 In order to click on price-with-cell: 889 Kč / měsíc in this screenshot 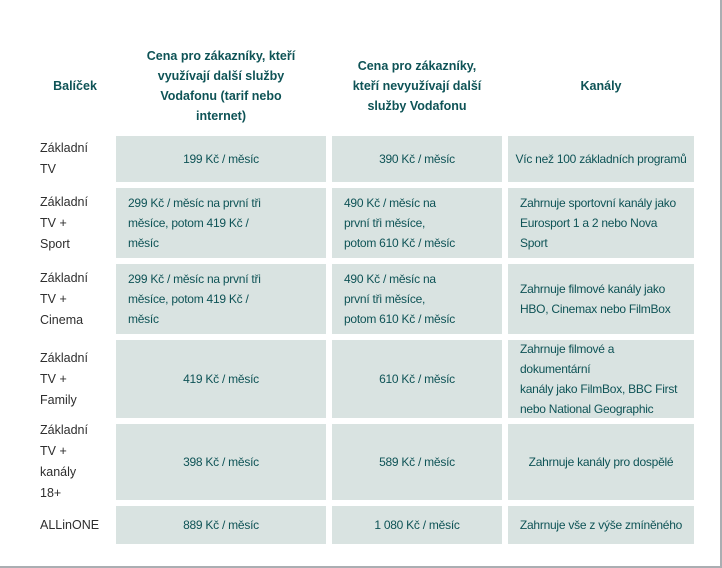, I will do `click(221, 525)`.